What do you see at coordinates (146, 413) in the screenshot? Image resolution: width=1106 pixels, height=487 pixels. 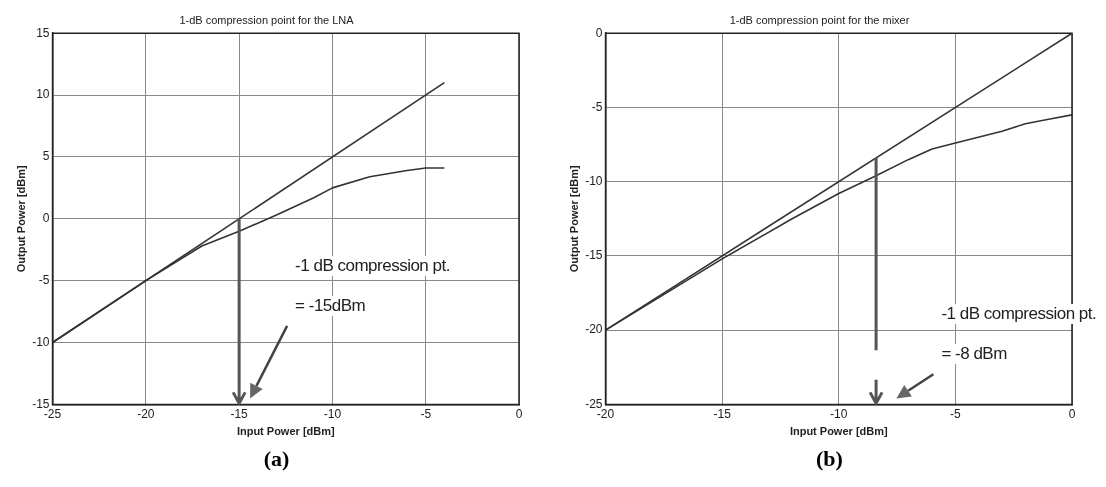 I see `x-tick-label: -20` at bounding box center [146, 413].